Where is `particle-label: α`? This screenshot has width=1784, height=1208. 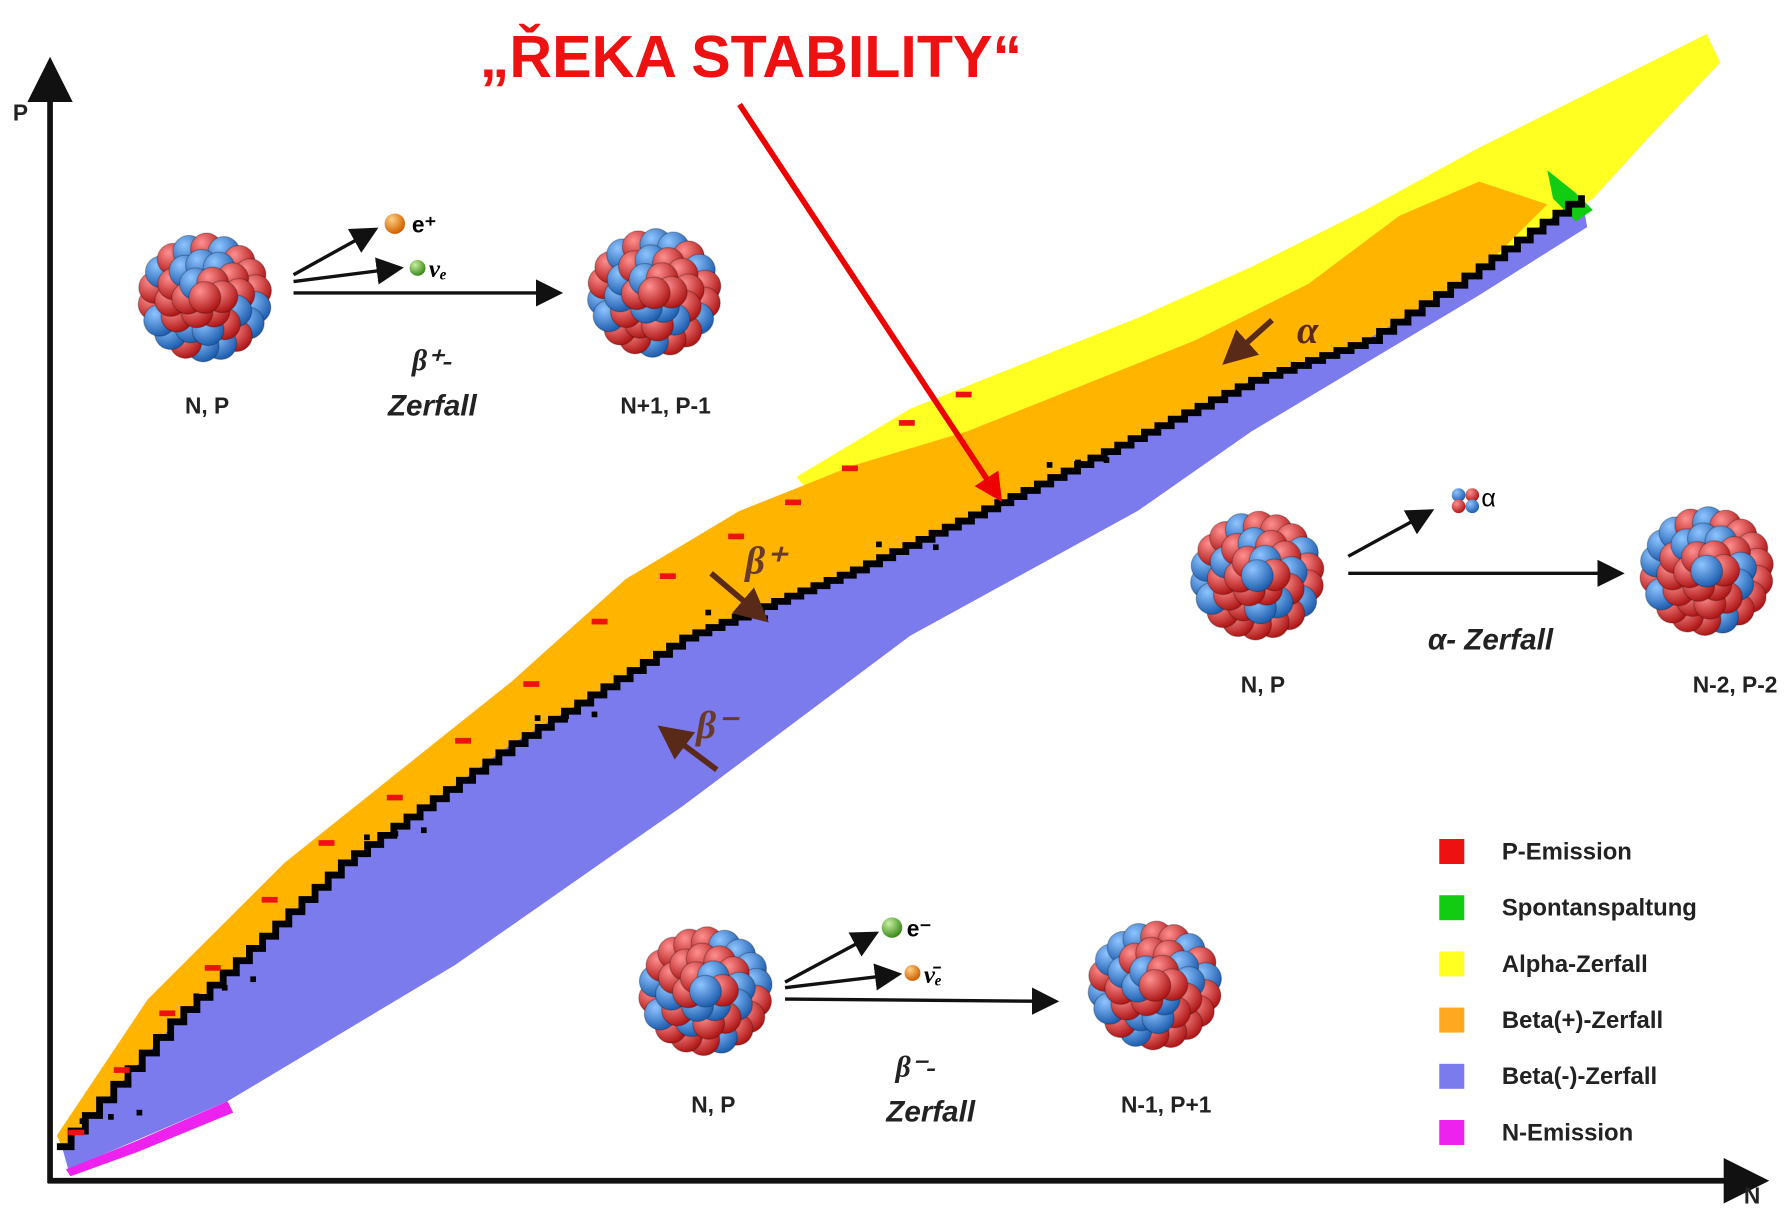 particle-label: α is located at coordinates (1488, 498).